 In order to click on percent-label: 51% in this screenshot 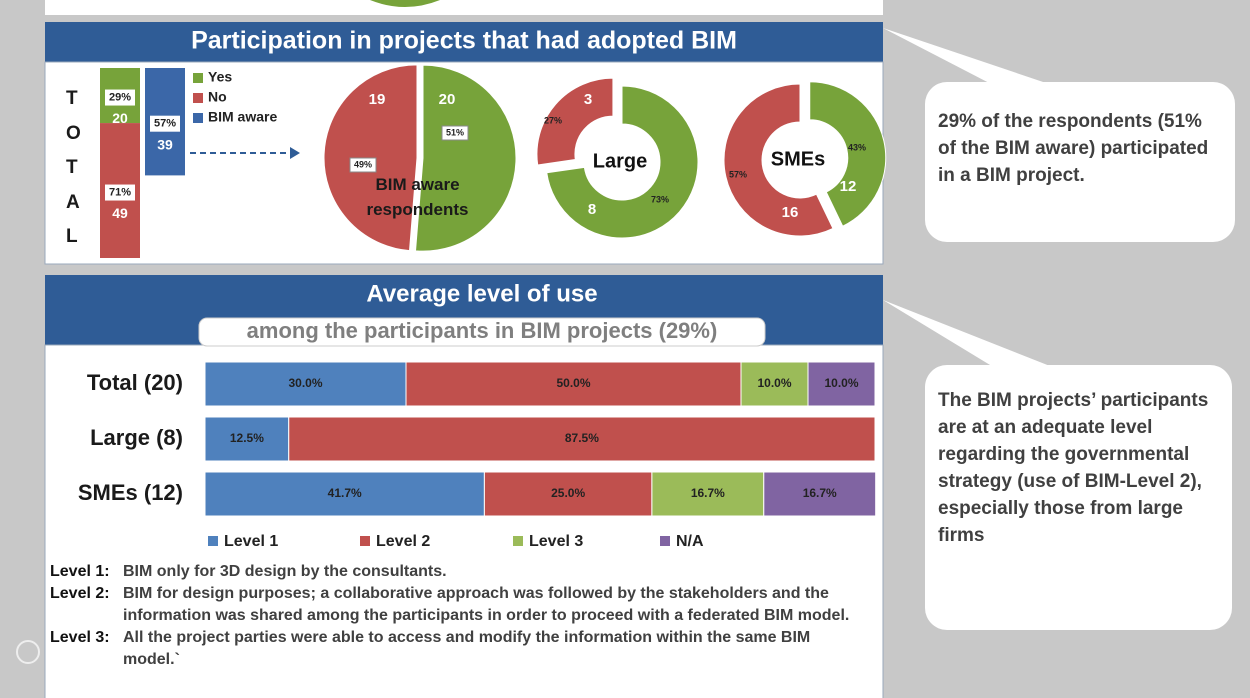, I will do `click(455, 132)`.